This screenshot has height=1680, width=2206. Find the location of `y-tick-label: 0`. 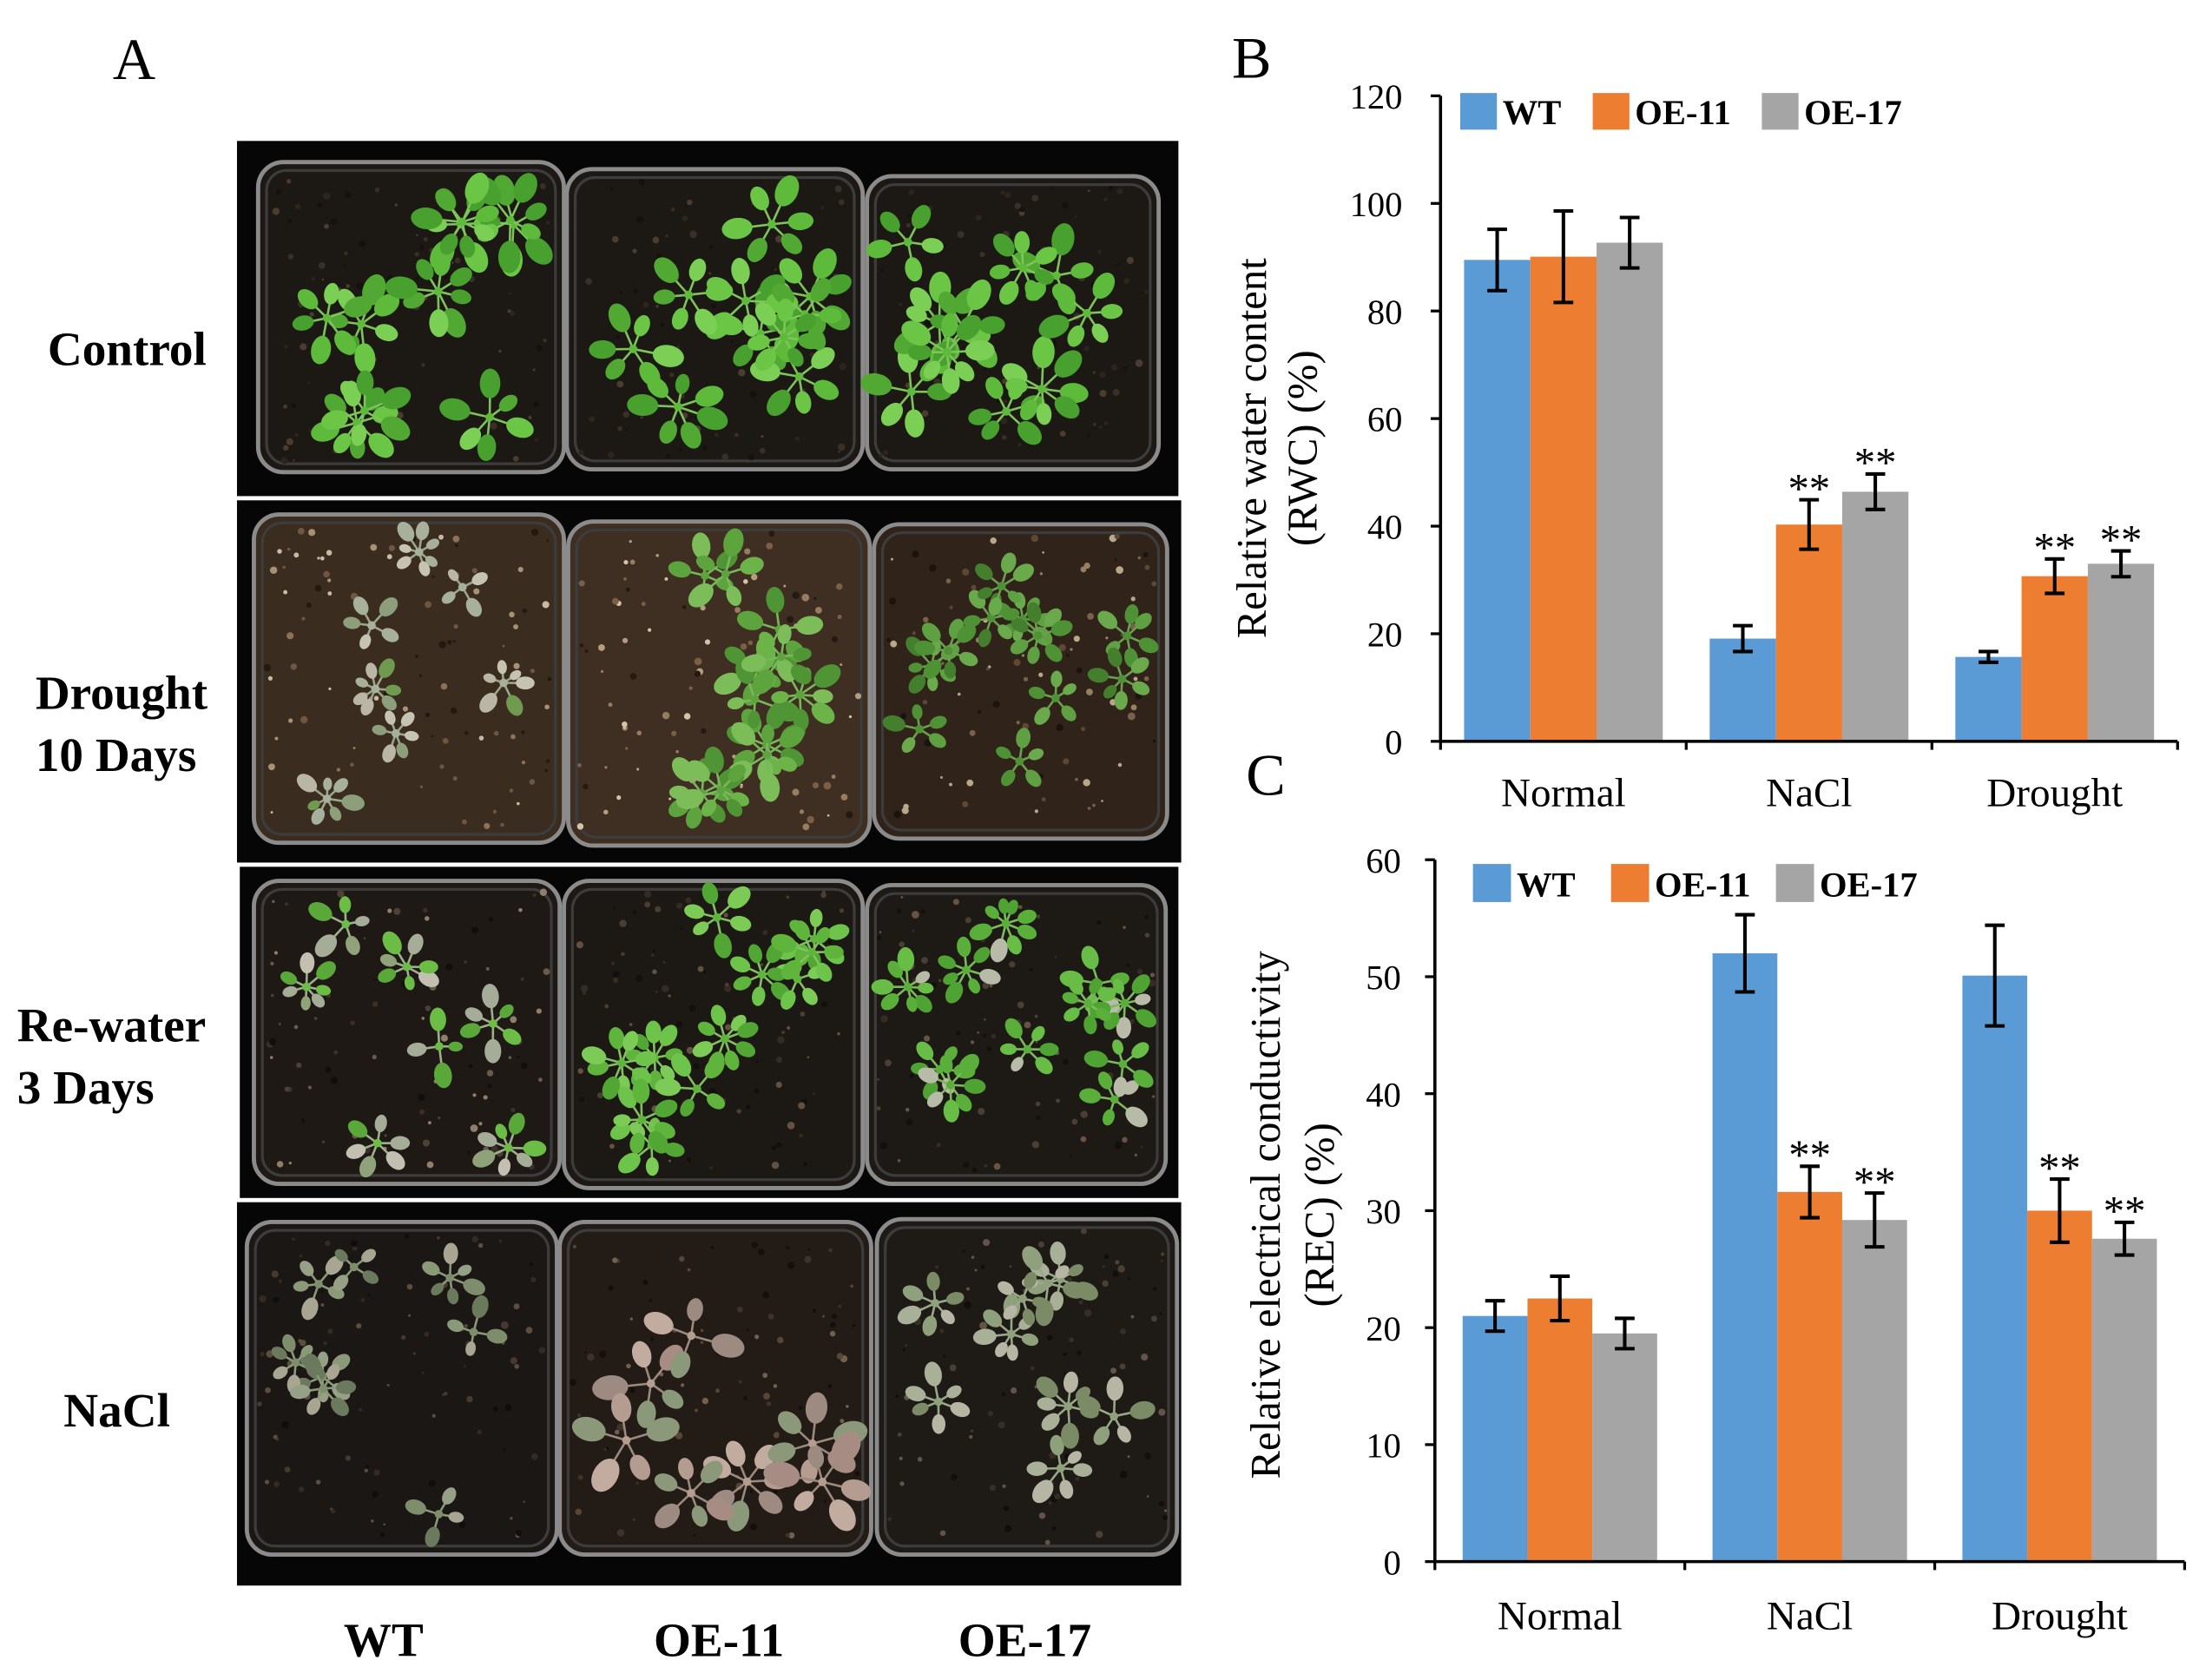

y-tick-label: 0 is located at coordinates (1392, 1562).